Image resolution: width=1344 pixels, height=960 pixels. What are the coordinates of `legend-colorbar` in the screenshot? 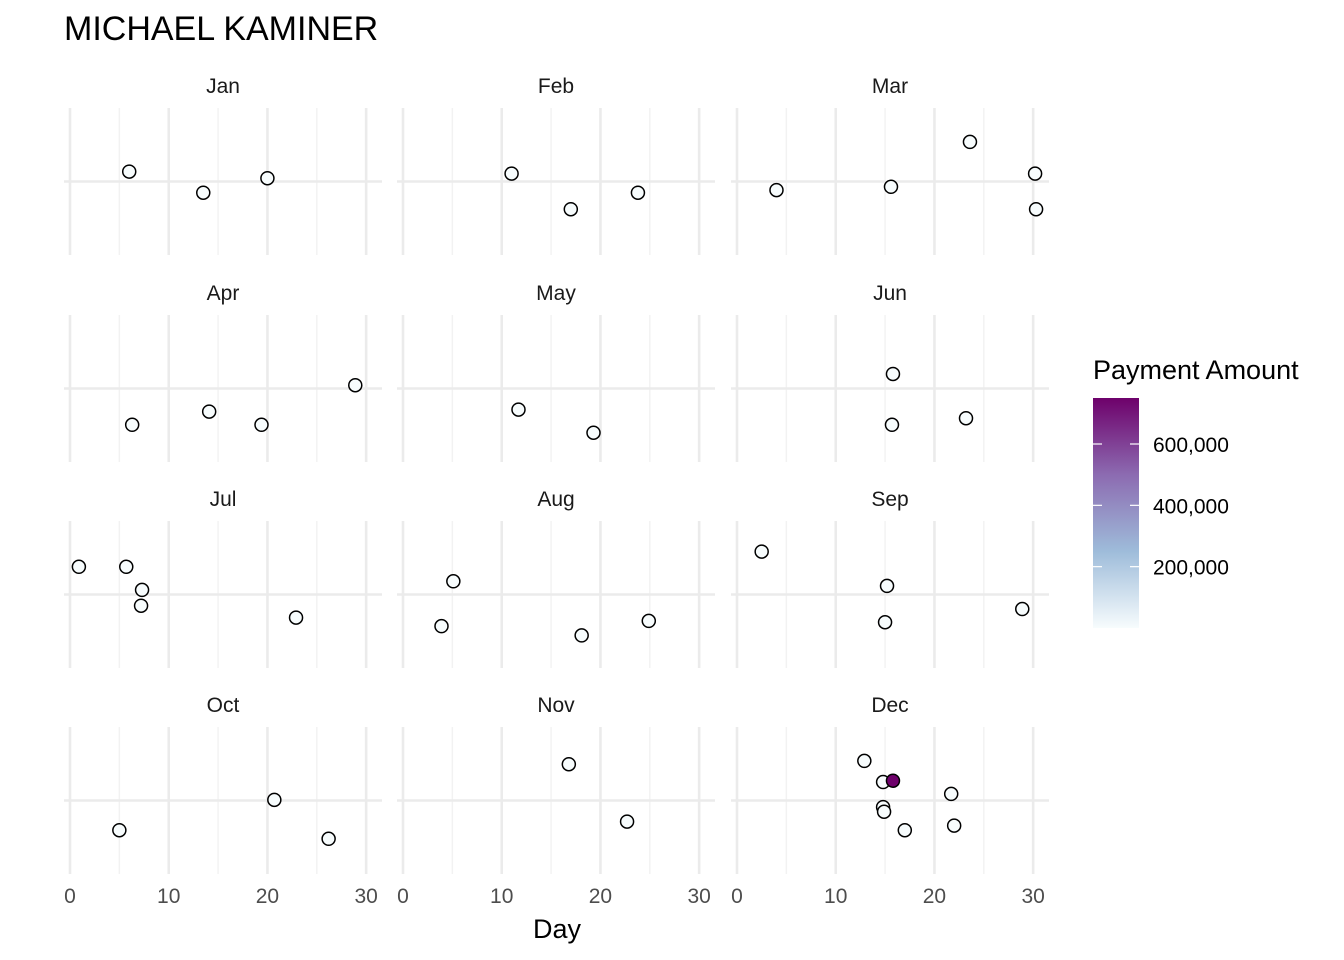 It's located at (1116, 513).